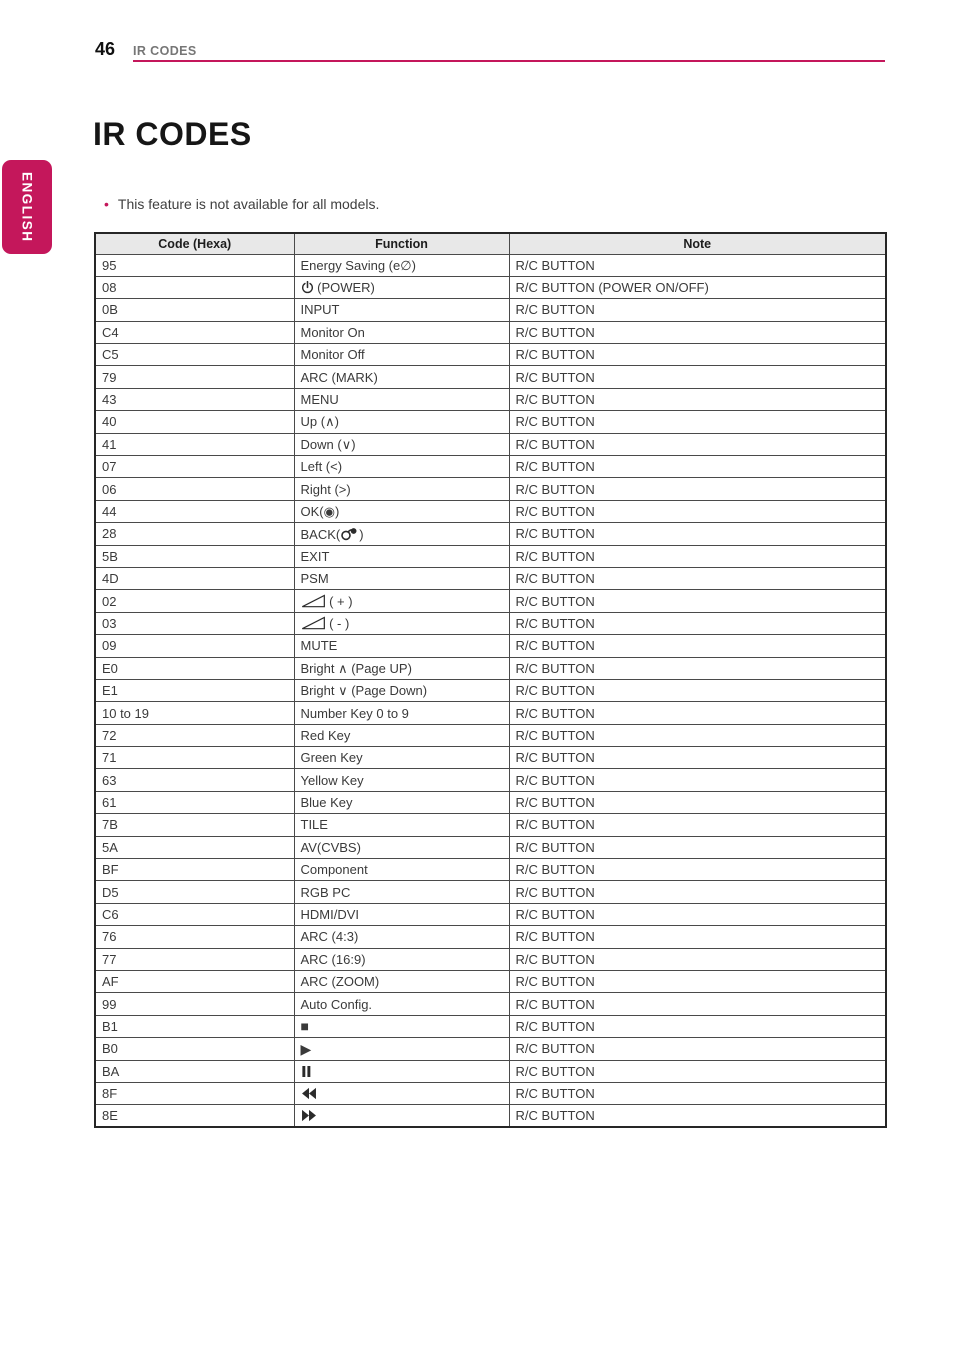 The height and width of the screenshot is (1348, 954). What do you see at coordinates (401, 892) in the screenshot?
I see `function-cell: RGB PC` at bounding box center [401, 892].